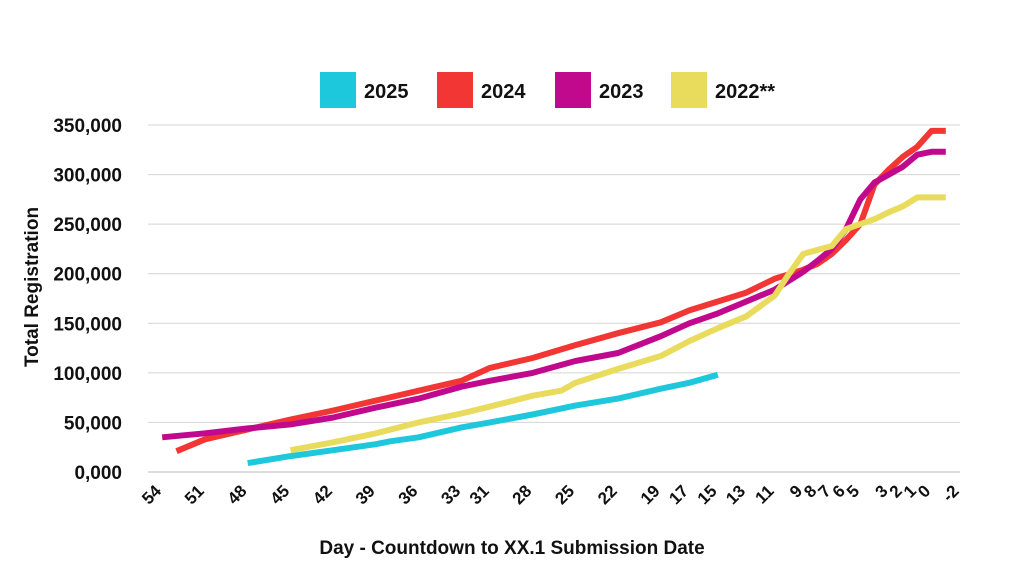 This screenshot has height=576, width=1024. What do you see at coordinates (483, 419) in the screenshot?
I see `series-line-2025` at bounding box center [483, 419].